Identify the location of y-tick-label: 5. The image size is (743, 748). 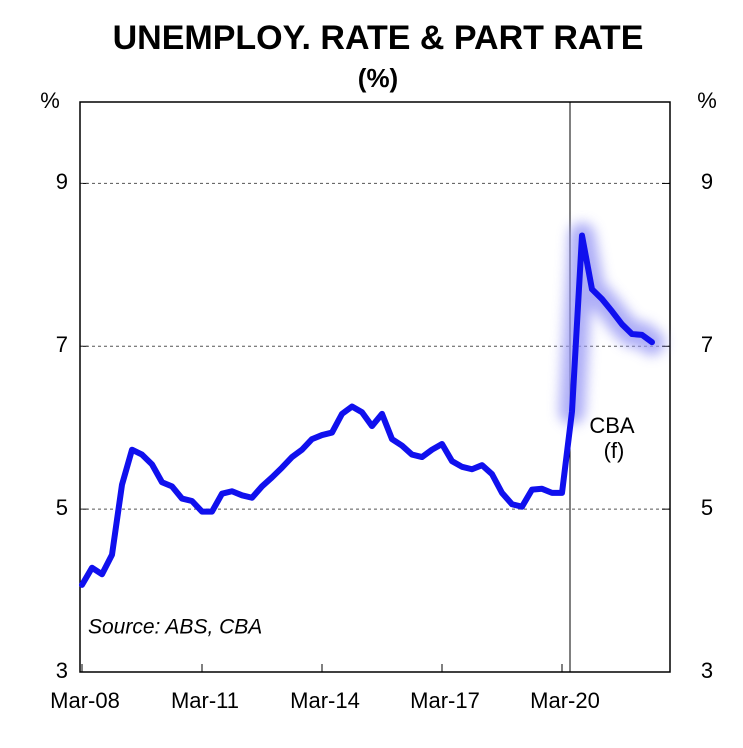
(62, 507).